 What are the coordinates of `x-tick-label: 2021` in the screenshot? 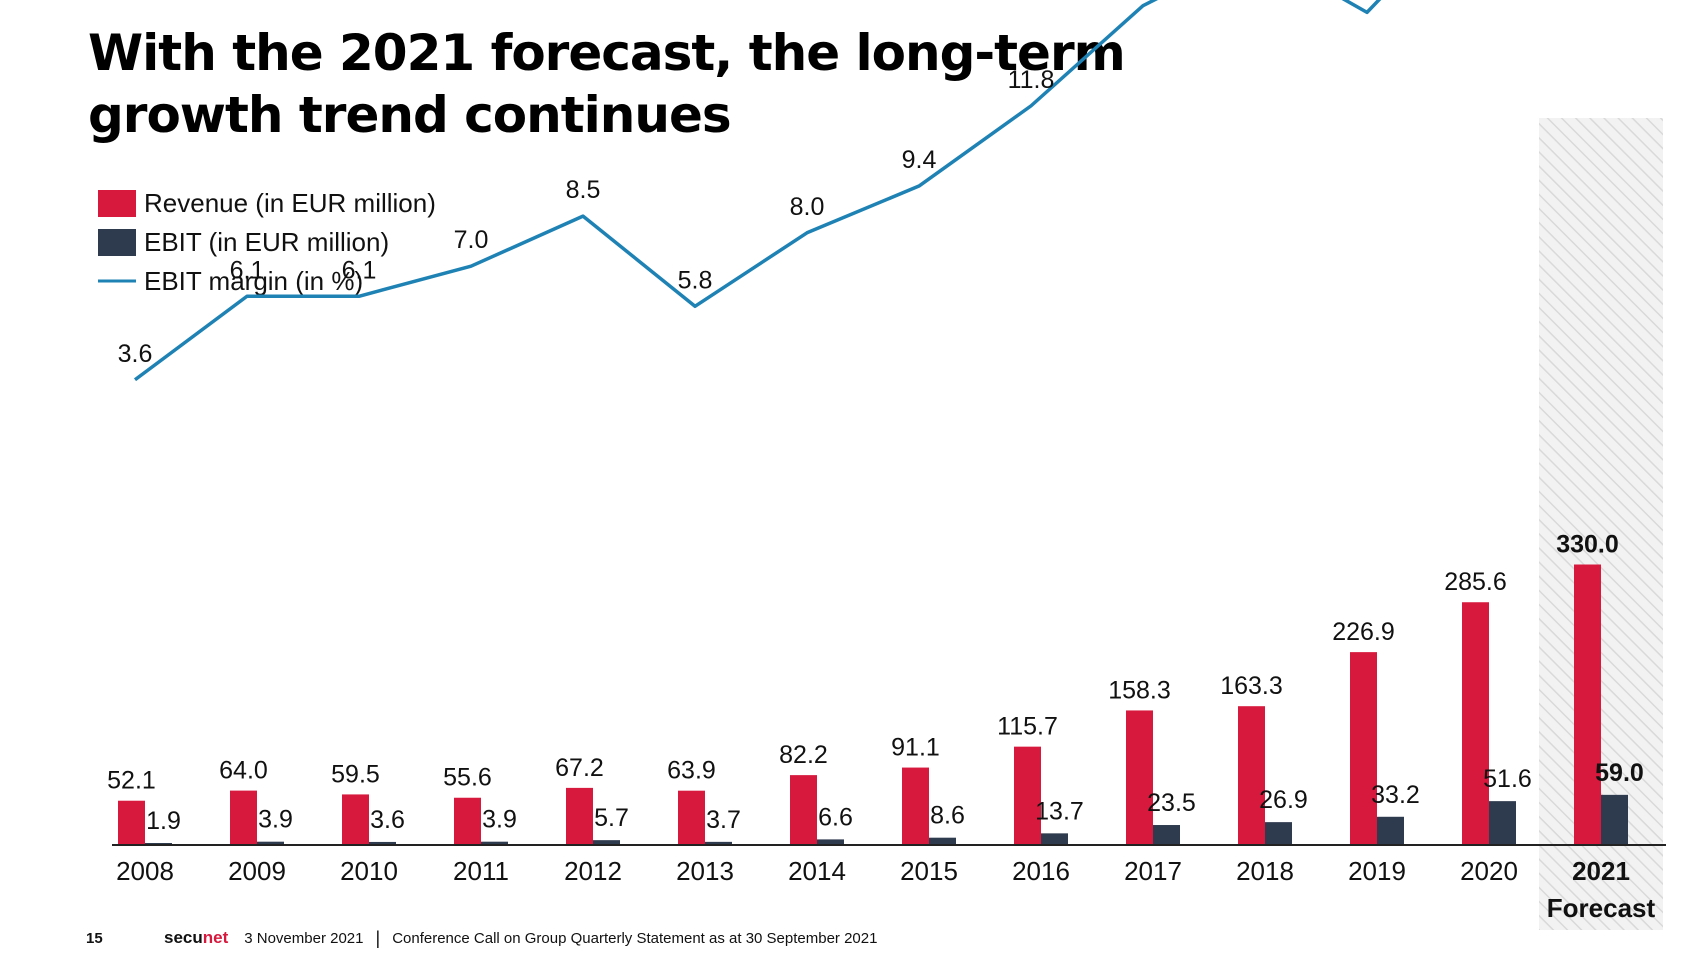 It's located at (1601, 871).